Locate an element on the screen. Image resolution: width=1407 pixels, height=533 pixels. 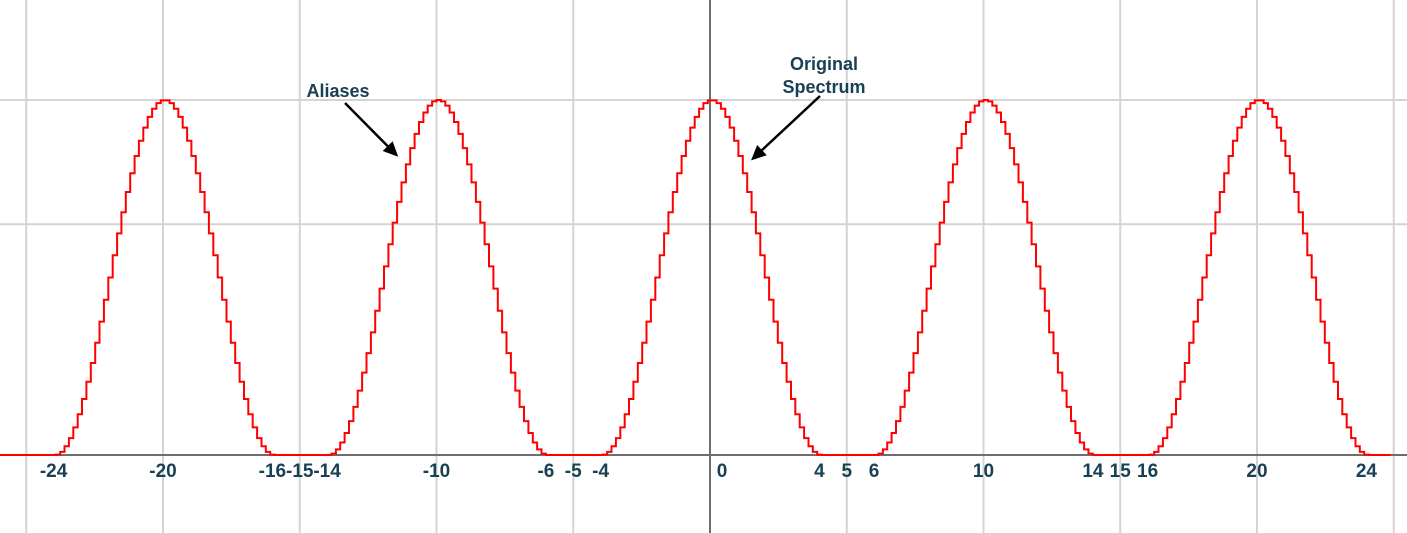
x-tick-label: 16 is located at coordinates (1147, 471).